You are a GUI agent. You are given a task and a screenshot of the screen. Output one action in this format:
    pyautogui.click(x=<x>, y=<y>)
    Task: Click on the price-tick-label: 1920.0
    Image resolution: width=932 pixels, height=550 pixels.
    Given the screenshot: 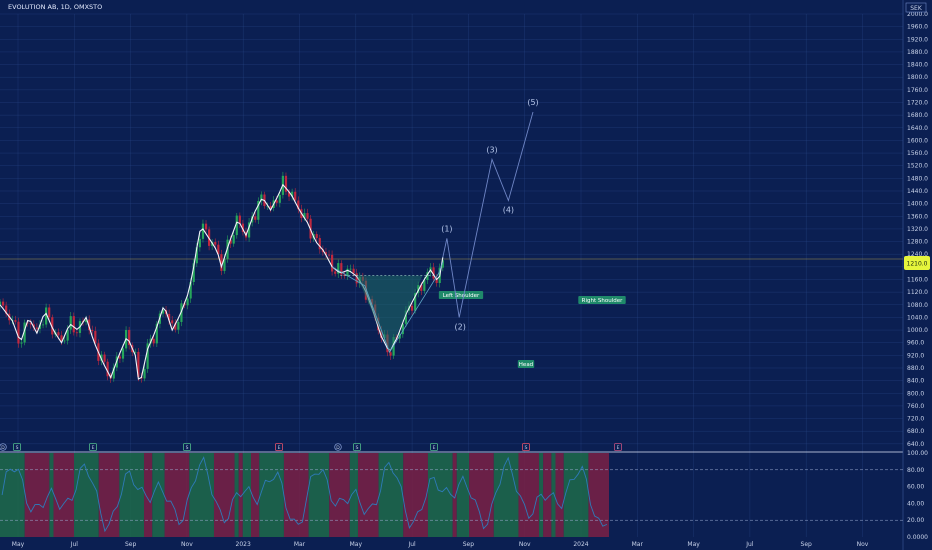 What is the action you would take?
    pyautogui.click(x=917, y=39)
    